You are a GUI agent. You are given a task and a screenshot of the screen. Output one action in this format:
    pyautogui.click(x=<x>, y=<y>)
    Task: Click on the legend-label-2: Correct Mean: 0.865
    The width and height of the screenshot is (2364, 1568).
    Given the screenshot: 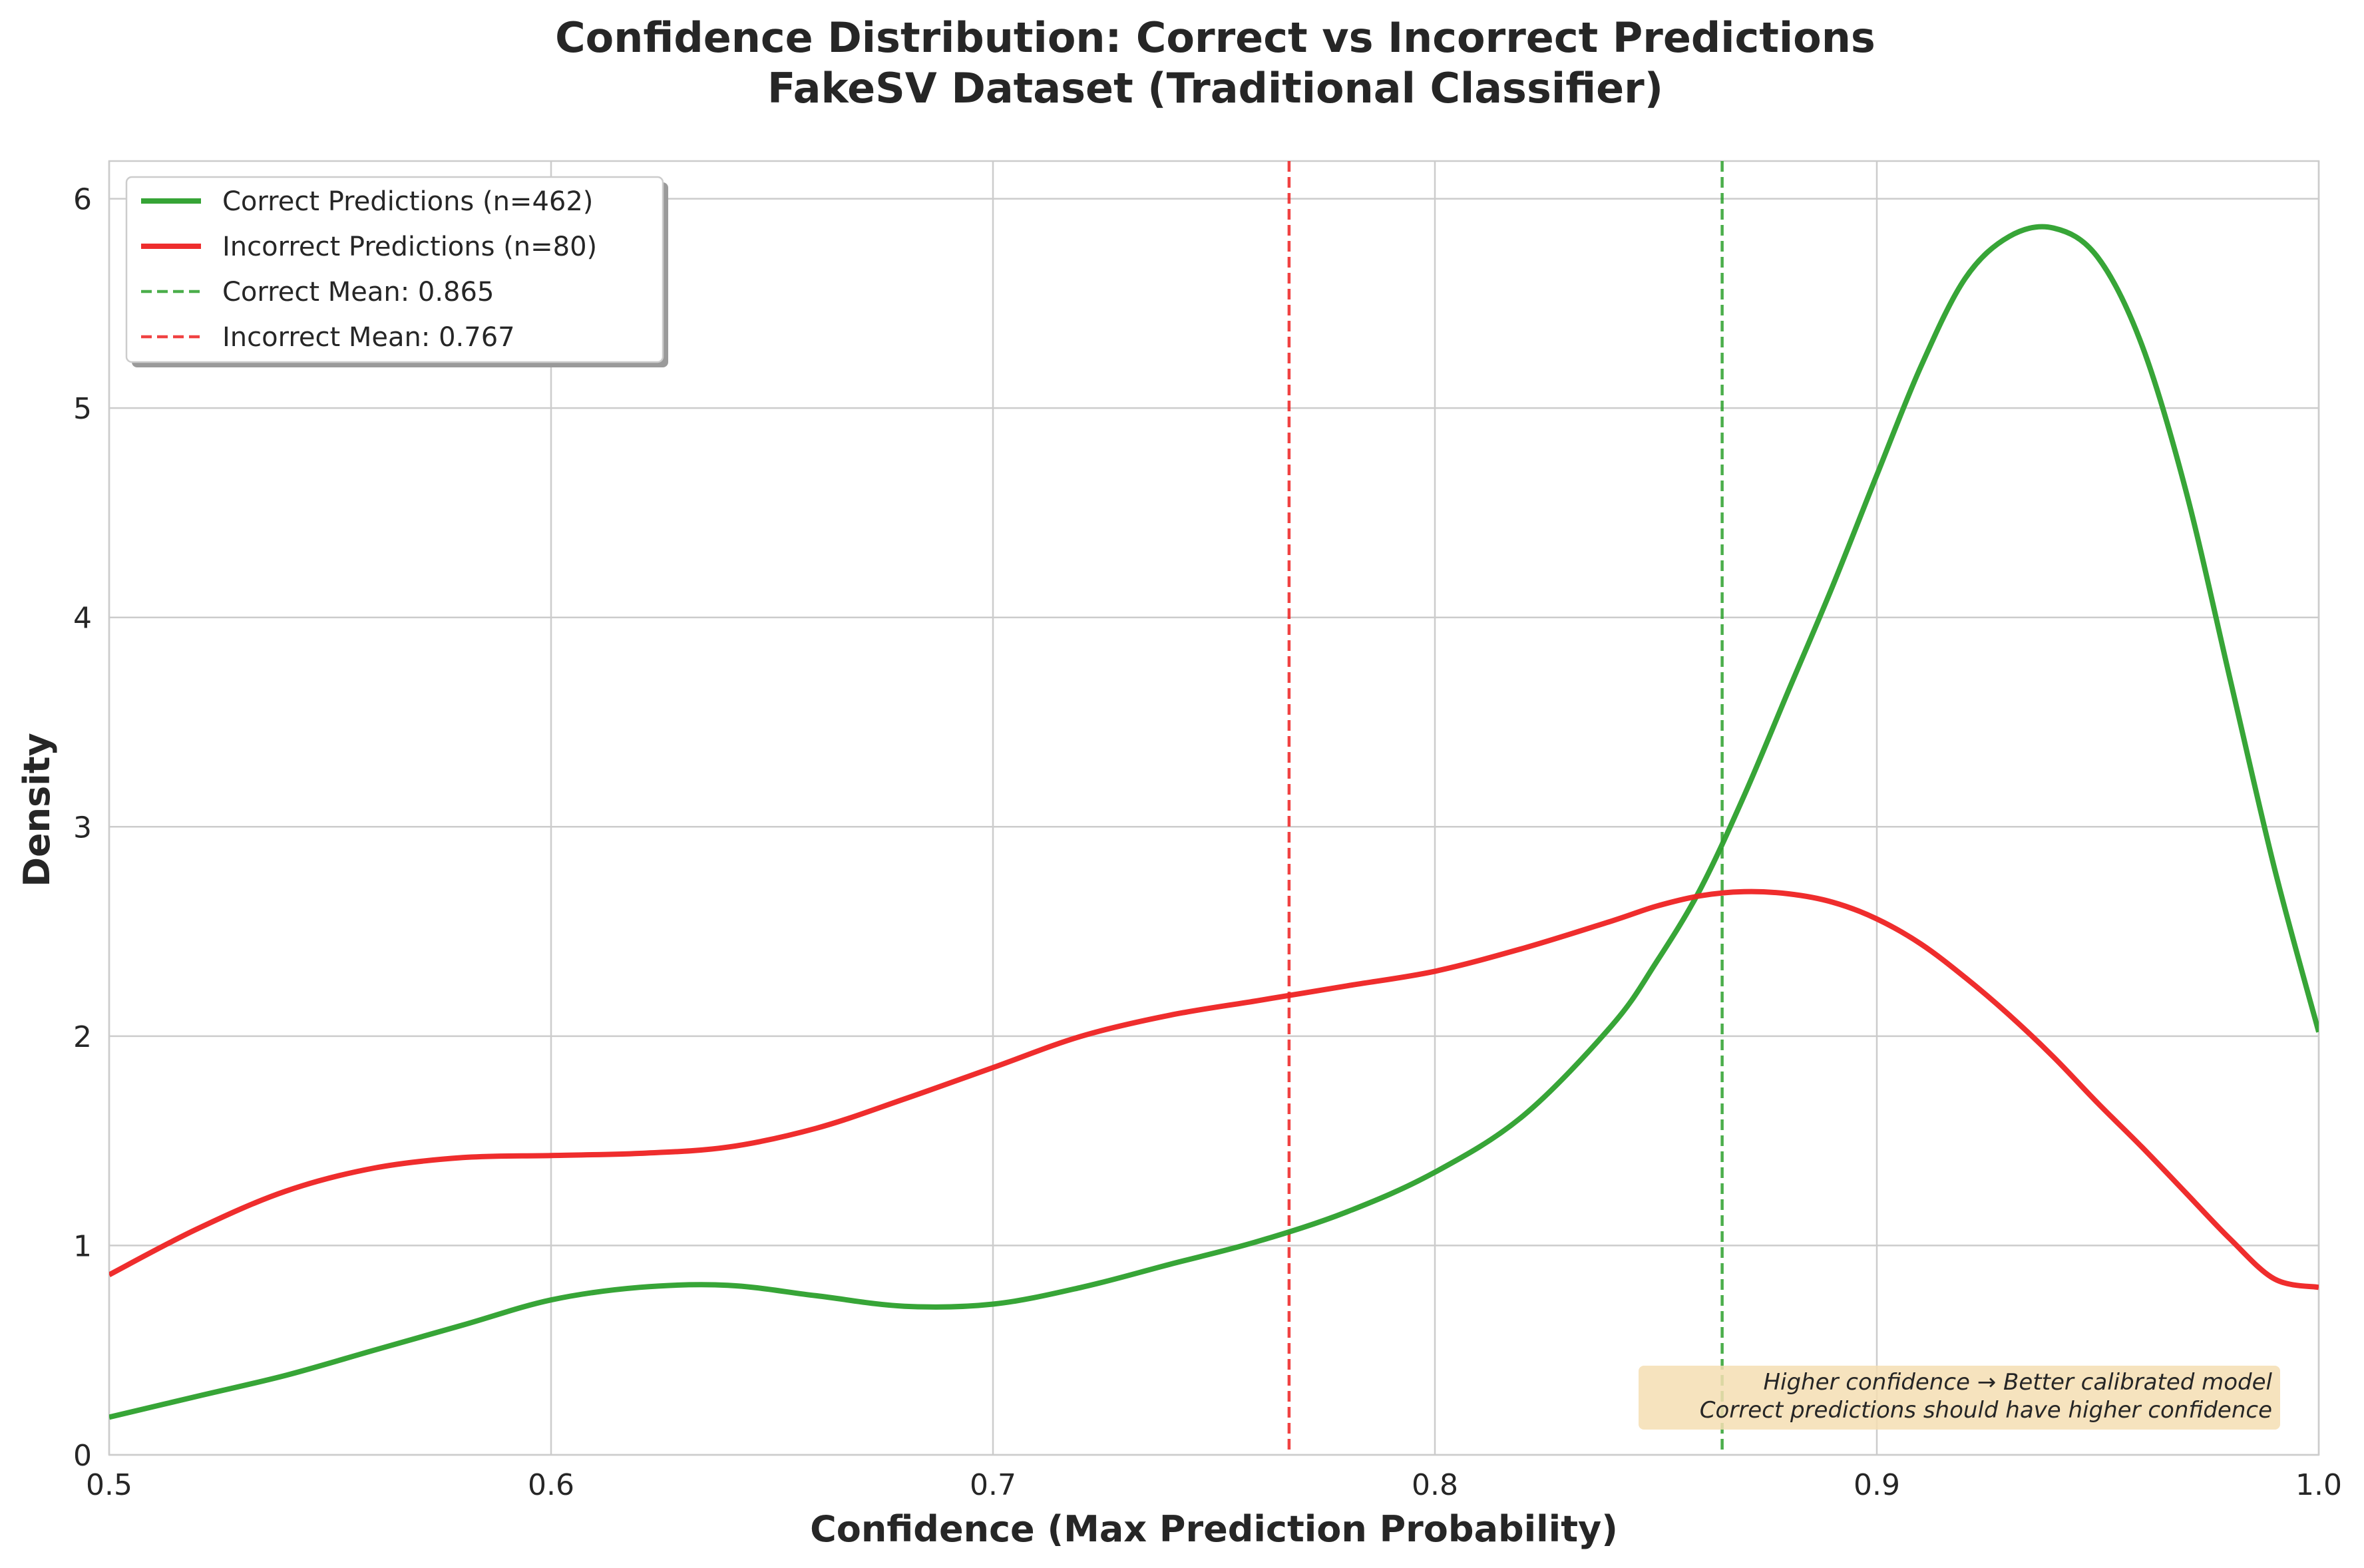 What is the action you would take?
    pyautogui.click(x=358, y=292)
    